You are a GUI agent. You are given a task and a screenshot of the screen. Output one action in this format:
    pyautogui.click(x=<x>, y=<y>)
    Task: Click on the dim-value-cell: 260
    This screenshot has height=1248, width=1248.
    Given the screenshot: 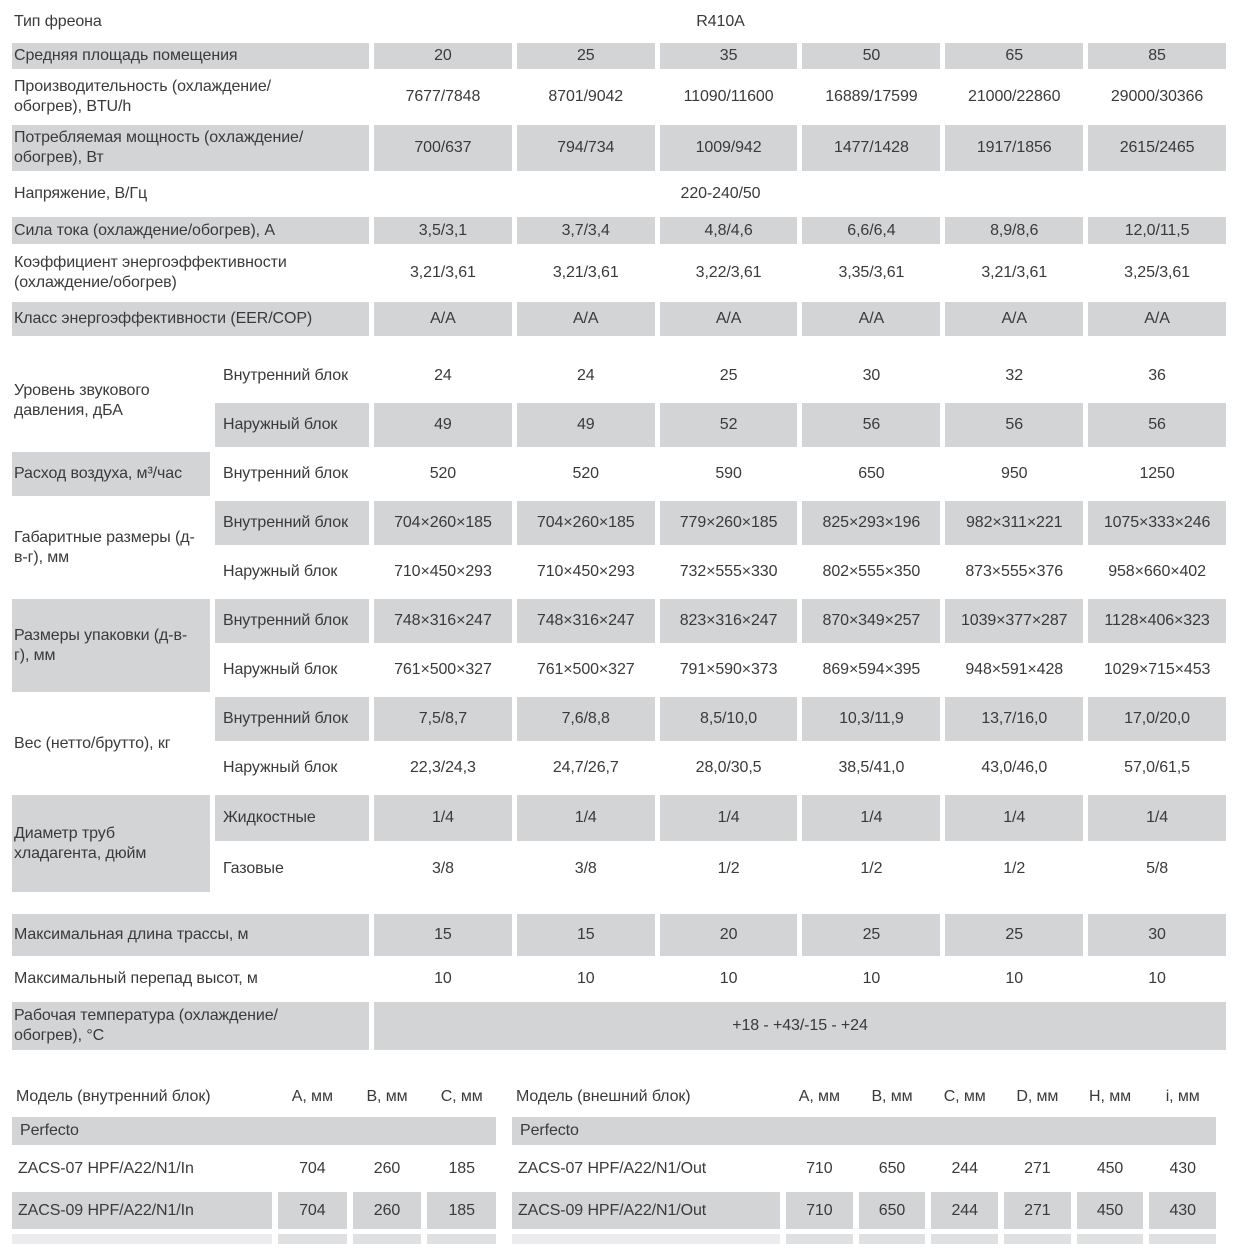 What is the action you would take?
    pyautogui.click(x=387, y=1210)
    